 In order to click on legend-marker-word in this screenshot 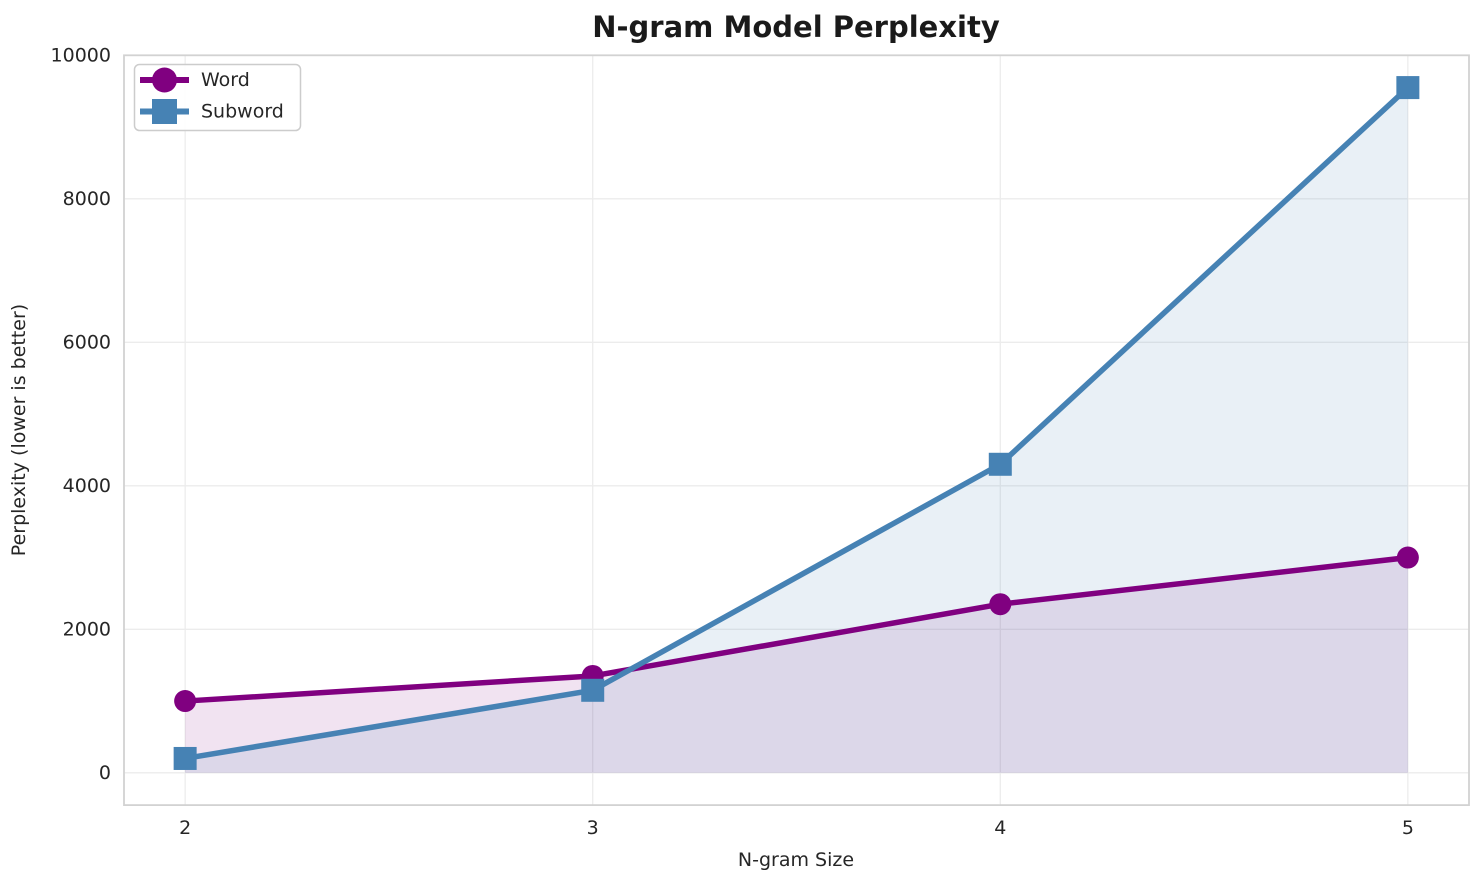, I will do `click(164, 80)`.